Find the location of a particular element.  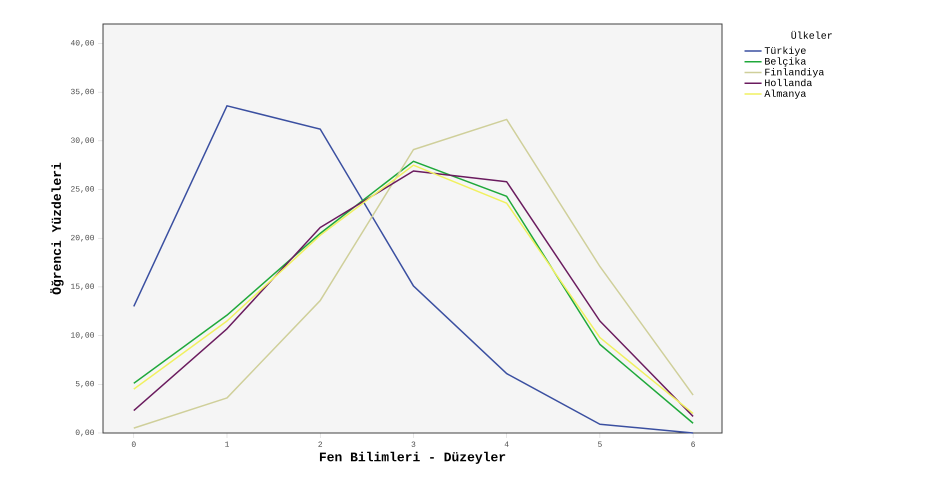

x-tick-label: 3 is located at coordinates (414, 444).